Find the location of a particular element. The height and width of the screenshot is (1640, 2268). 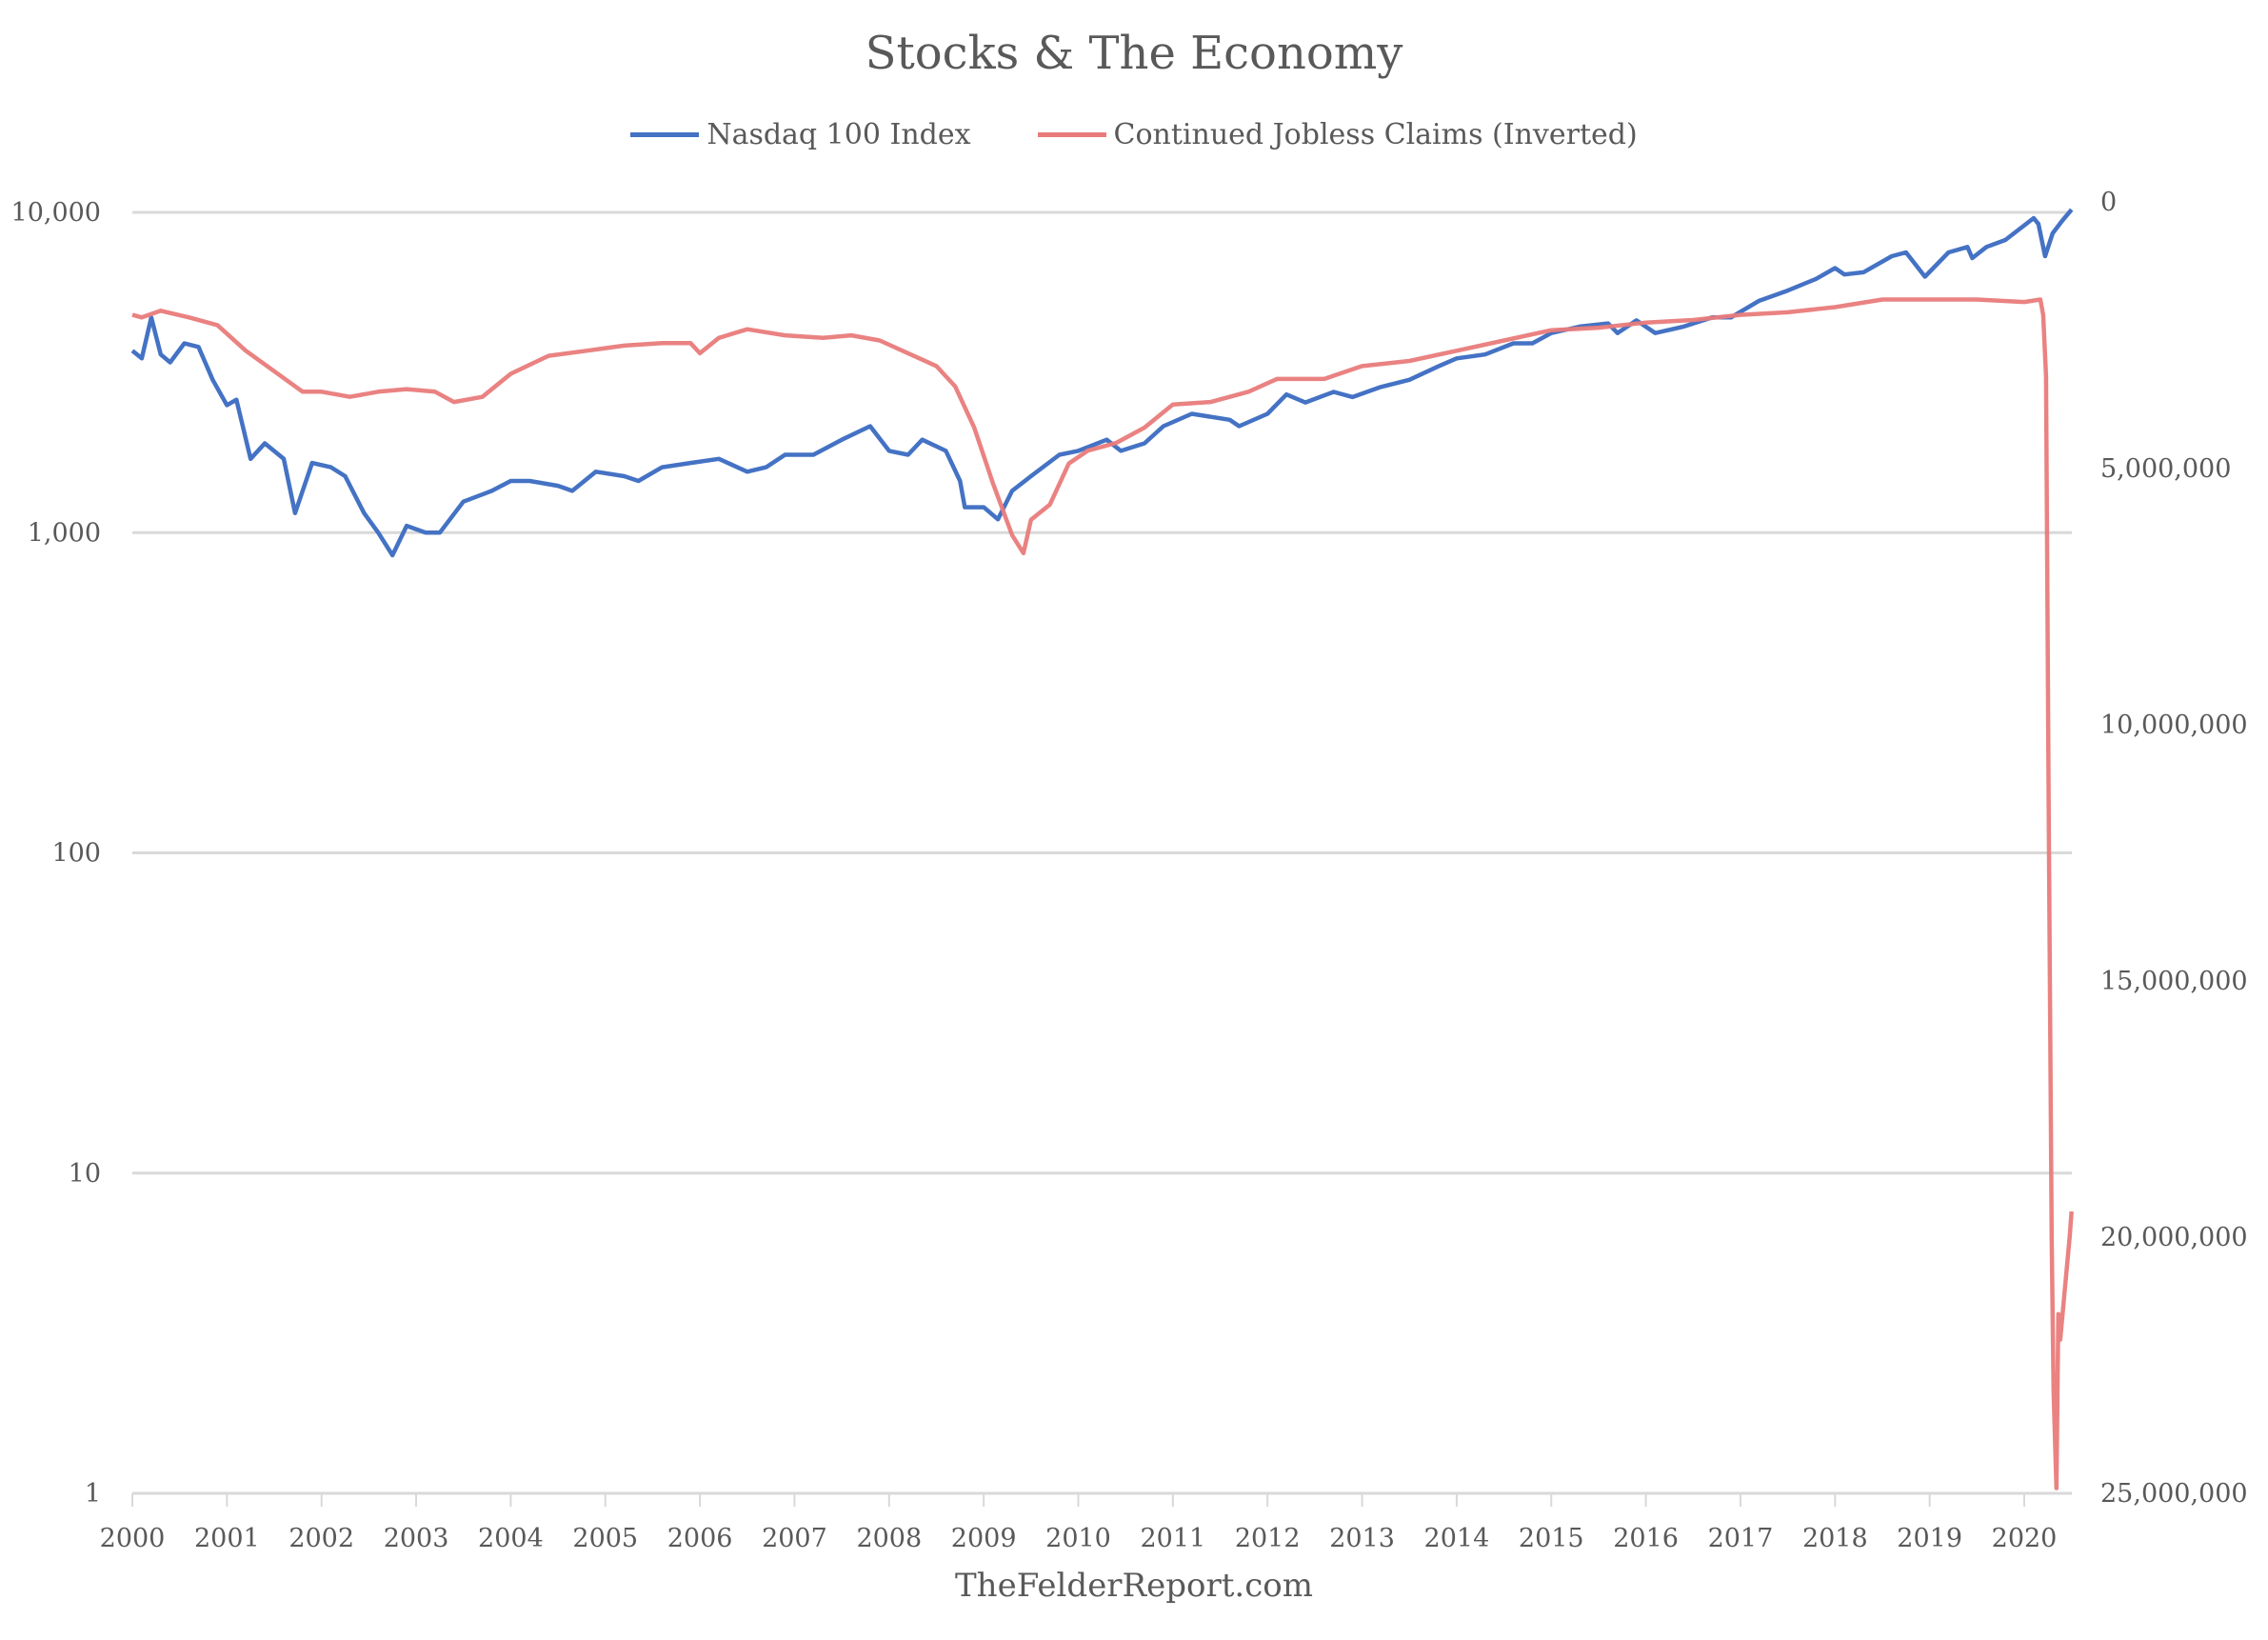

y-left-tick-label: 10 is located at coordinates (85, 1174).